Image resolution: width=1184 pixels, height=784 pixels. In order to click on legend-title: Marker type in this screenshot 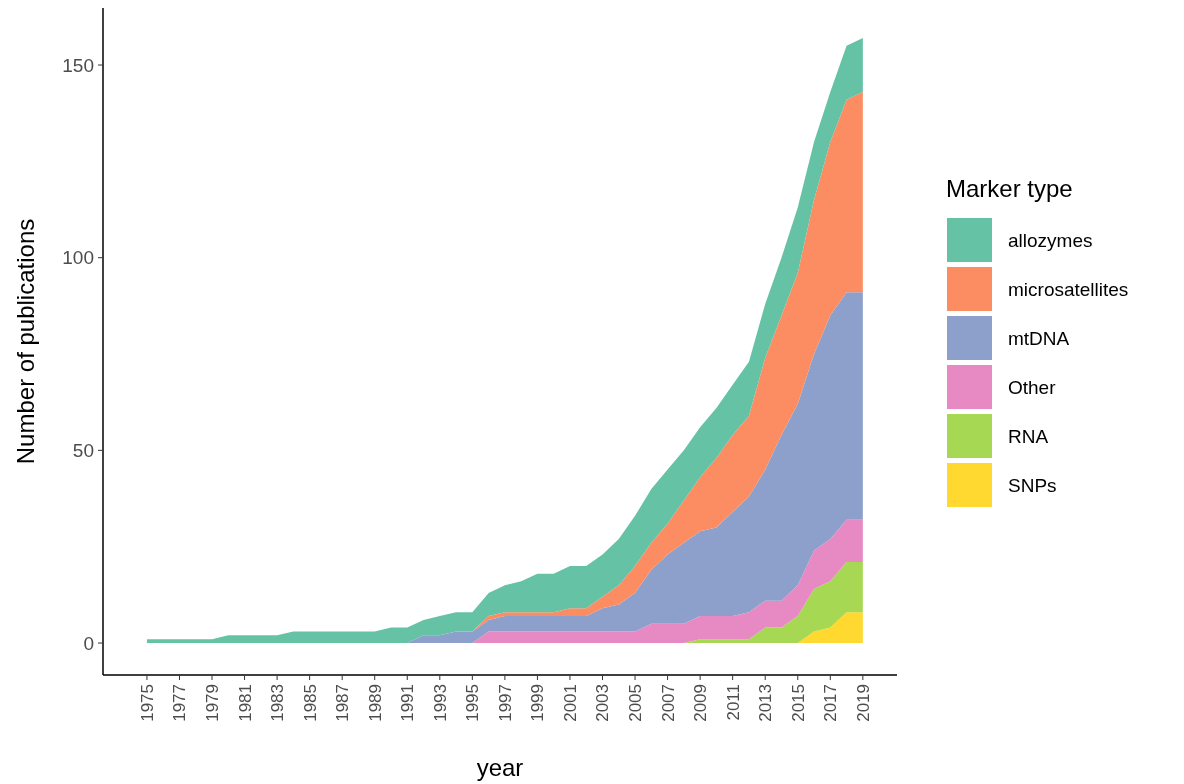, I will do `click(1009, 188)`.